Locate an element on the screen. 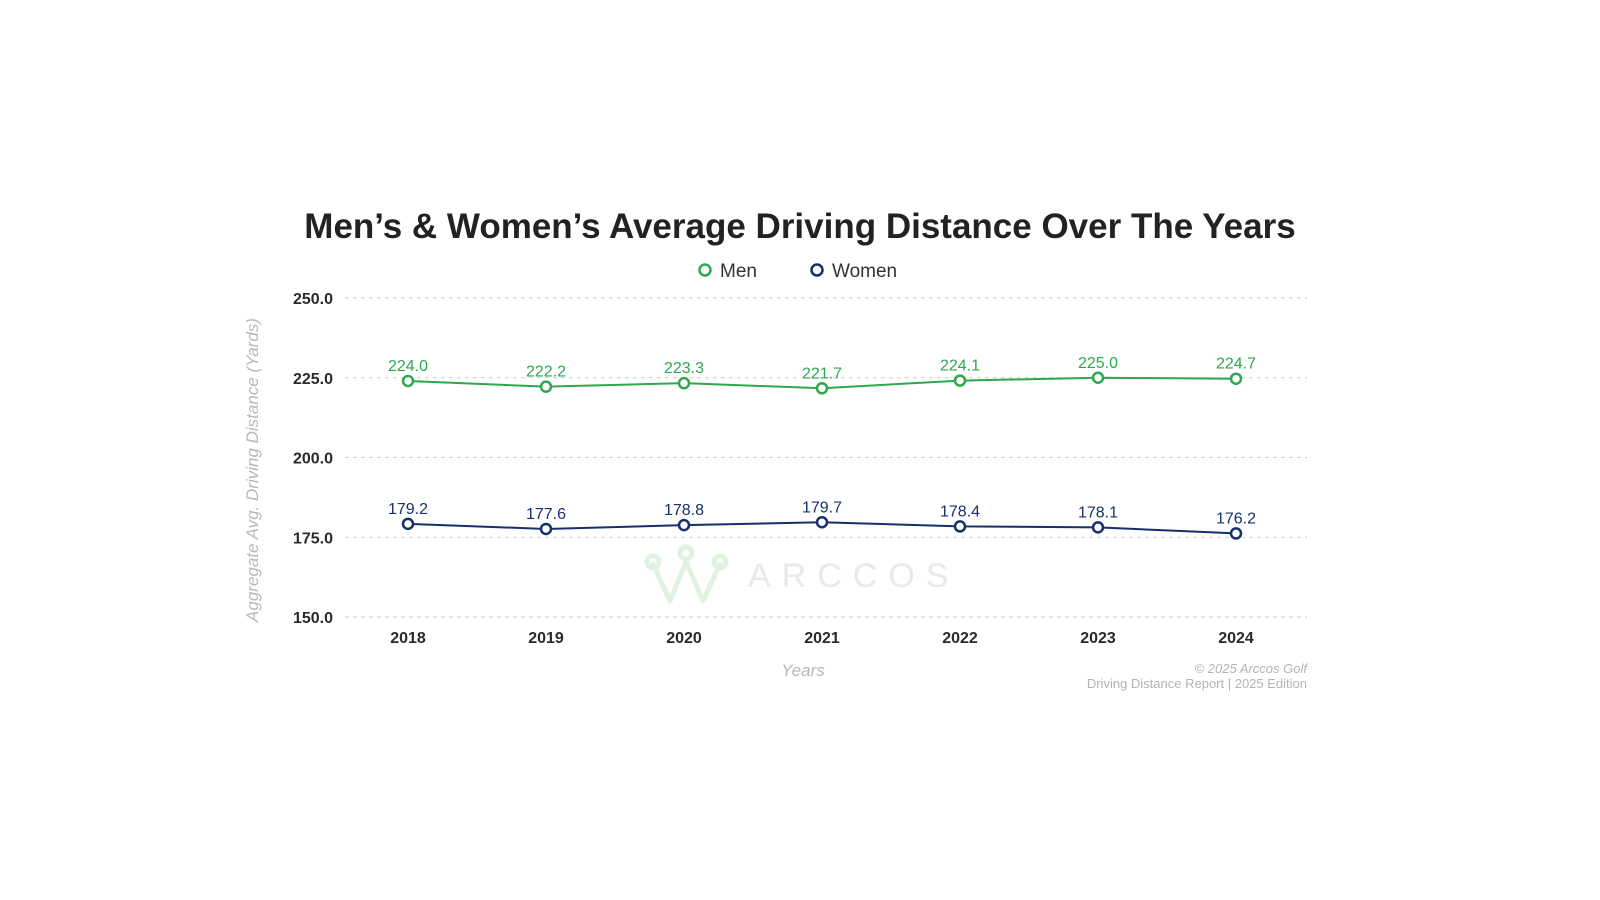 The height and width of the screenshot is (900, 1600). x-axis-ticks: 2018 2019 2020 2021 2022 2023 2024 is located at coordinates (822, 638).